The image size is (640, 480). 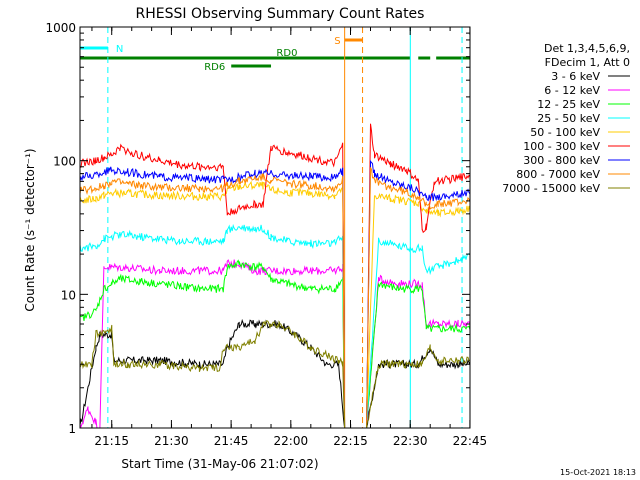 I want to click on state-label-rd6: RD6, so click(x=214, y=67).